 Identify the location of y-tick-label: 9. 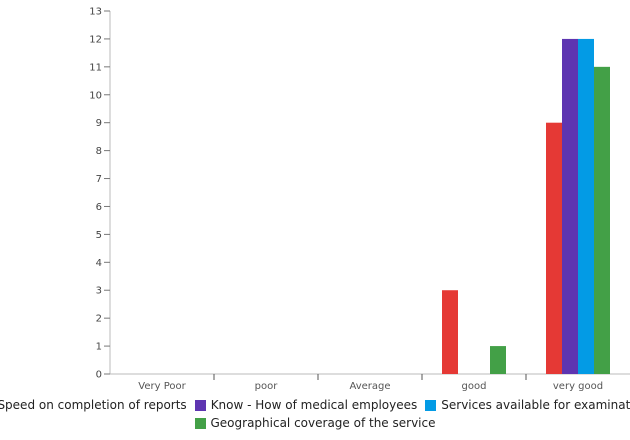
(99, 123).